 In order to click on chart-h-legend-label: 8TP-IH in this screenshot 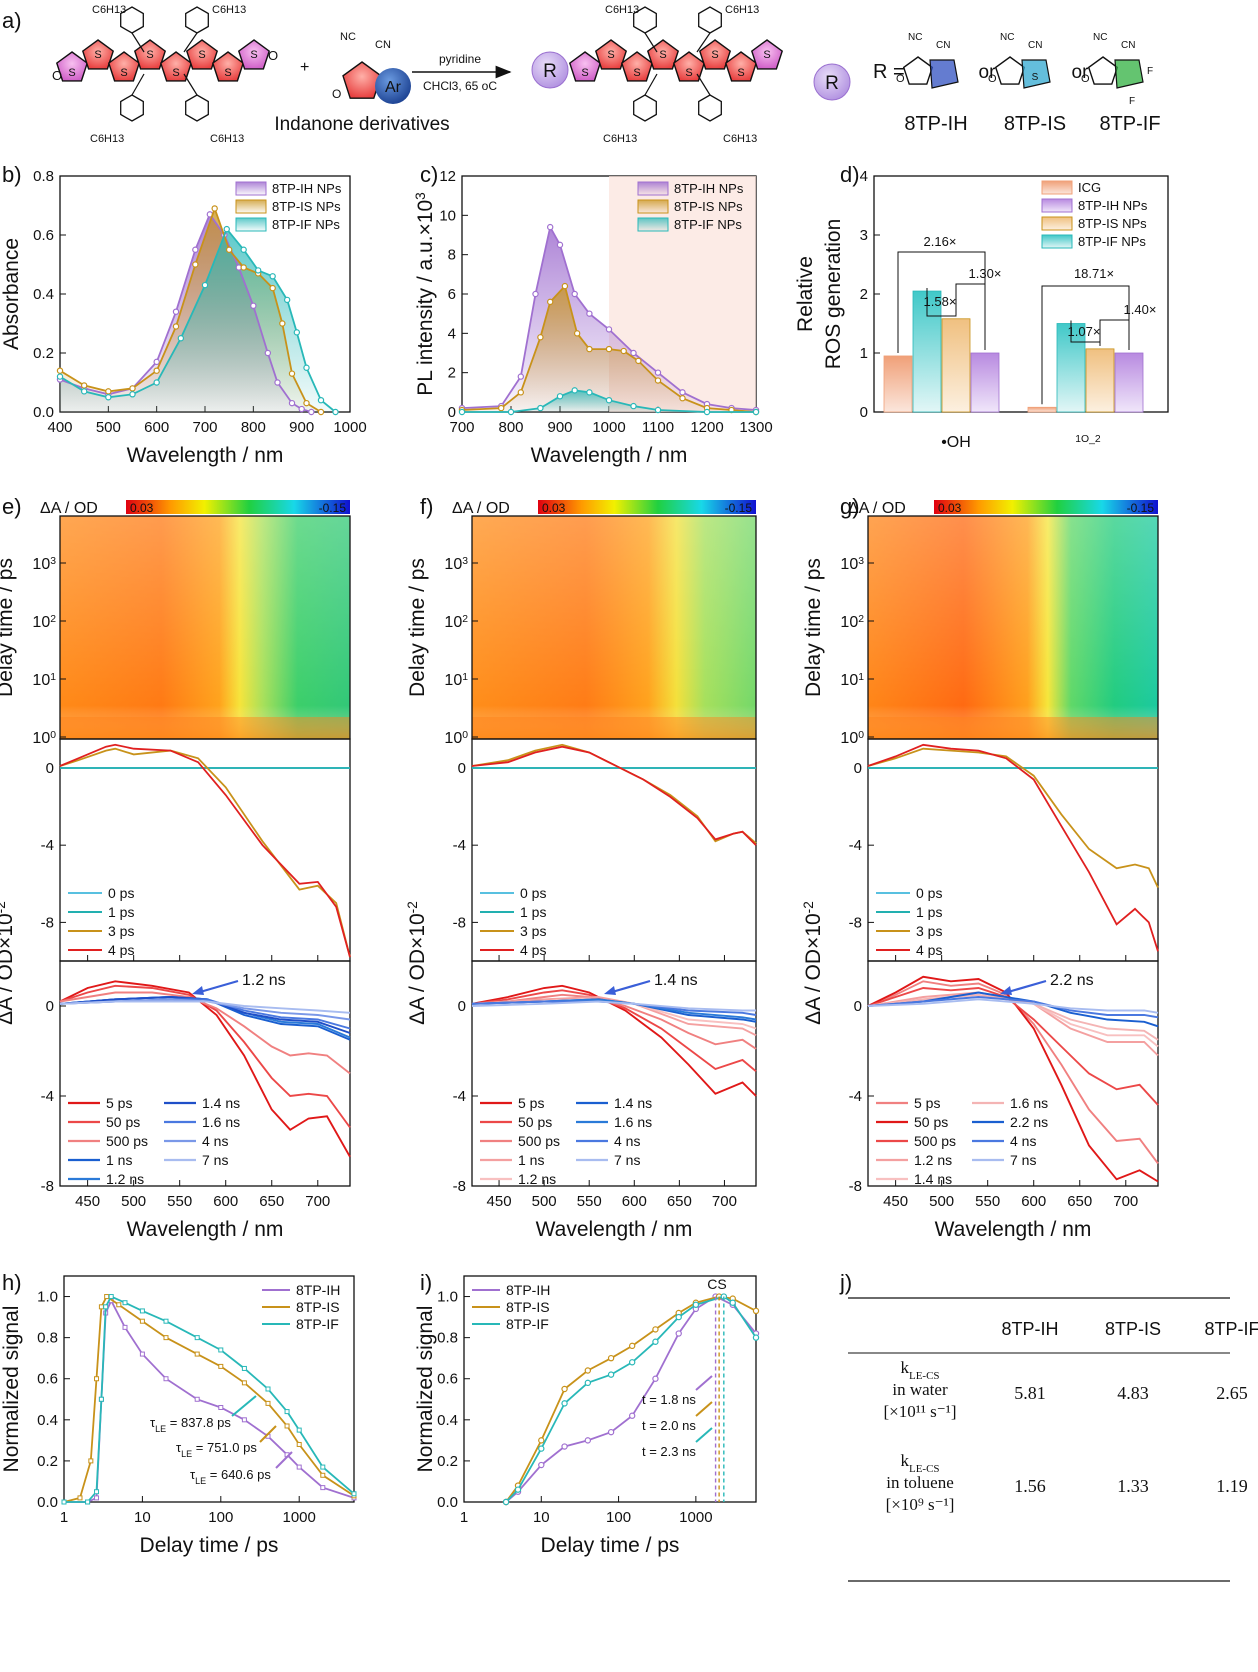, I will do `click(318, 1290)`.